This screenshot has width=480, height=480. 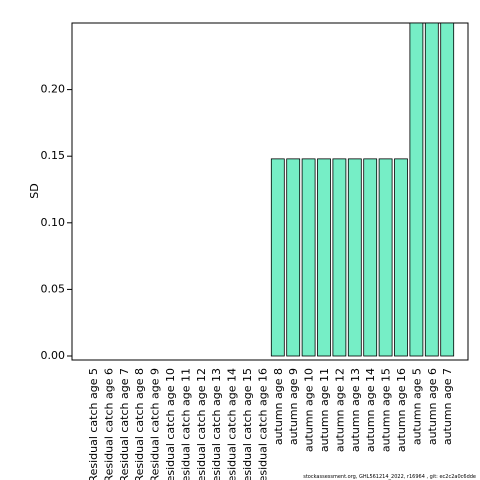 What do you see at coordinates (201, 424) in the screenshot?
I see `x-tick-label: Residual catch age 12` at bounding box center [201, 424].